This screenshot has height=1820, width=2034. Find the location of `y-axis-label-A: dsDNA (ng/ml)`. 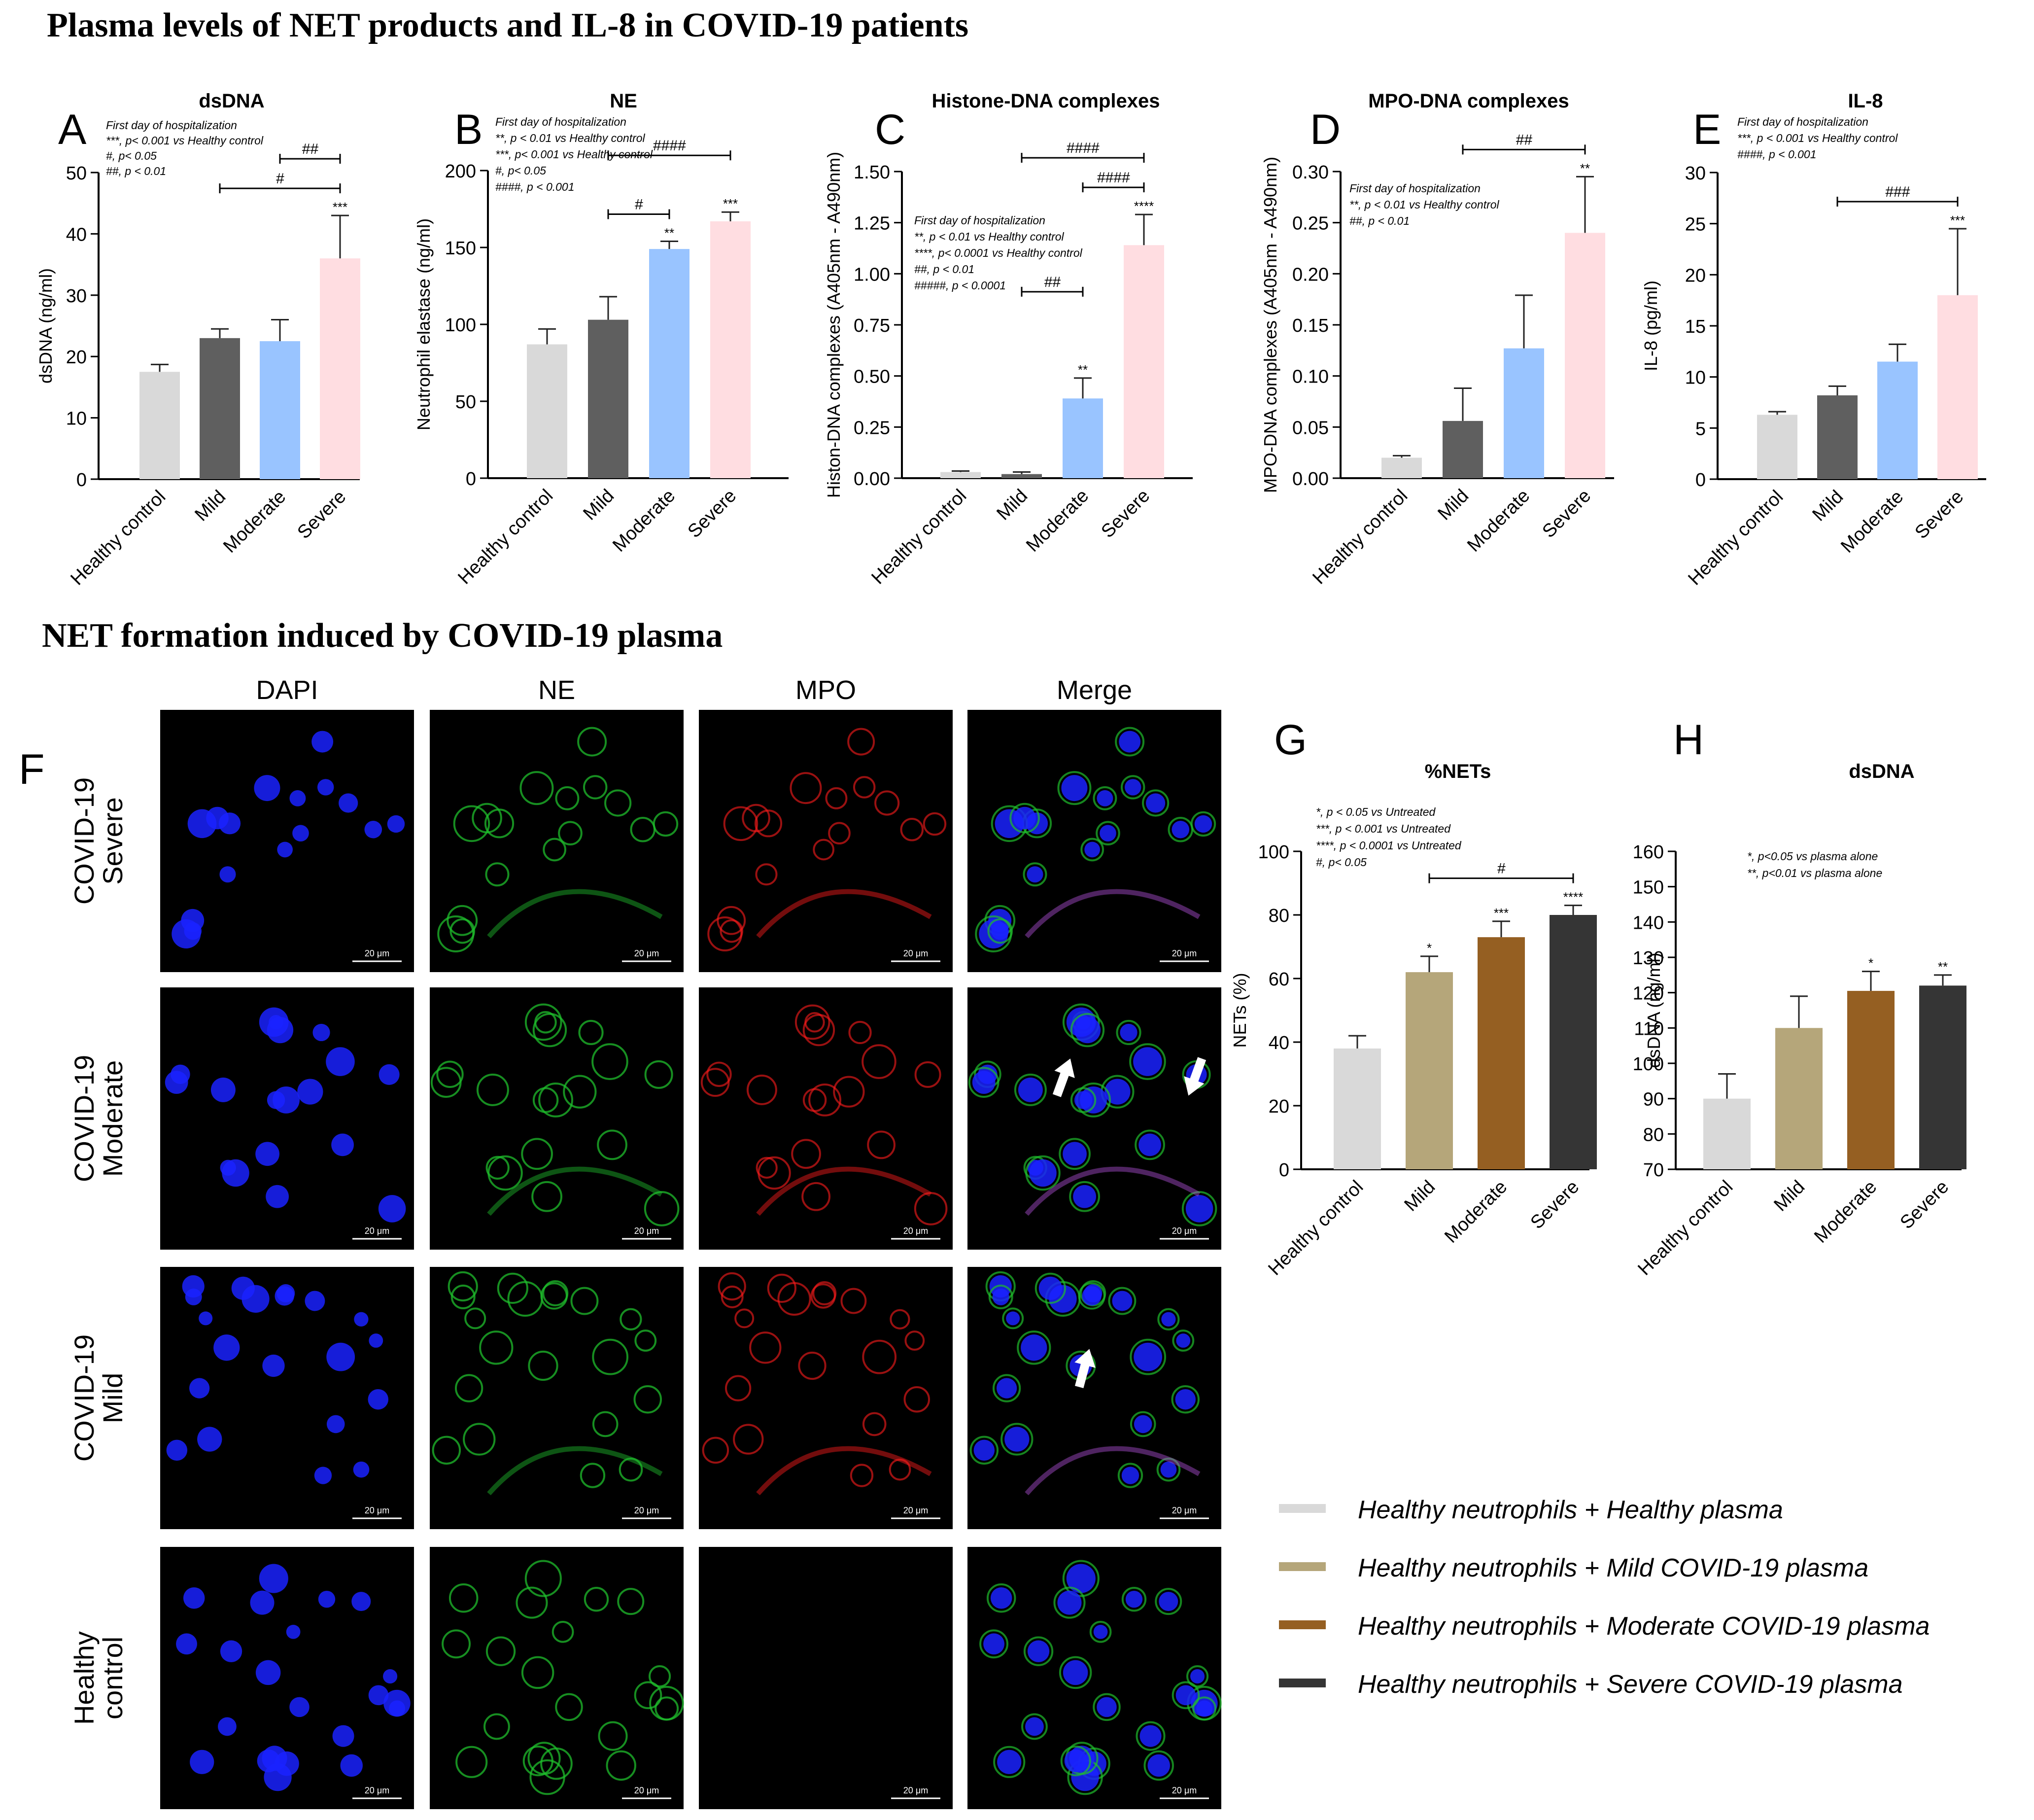

y-axis-label-A: dsDNA (ng/ml) is located at coordinates (45, 326).